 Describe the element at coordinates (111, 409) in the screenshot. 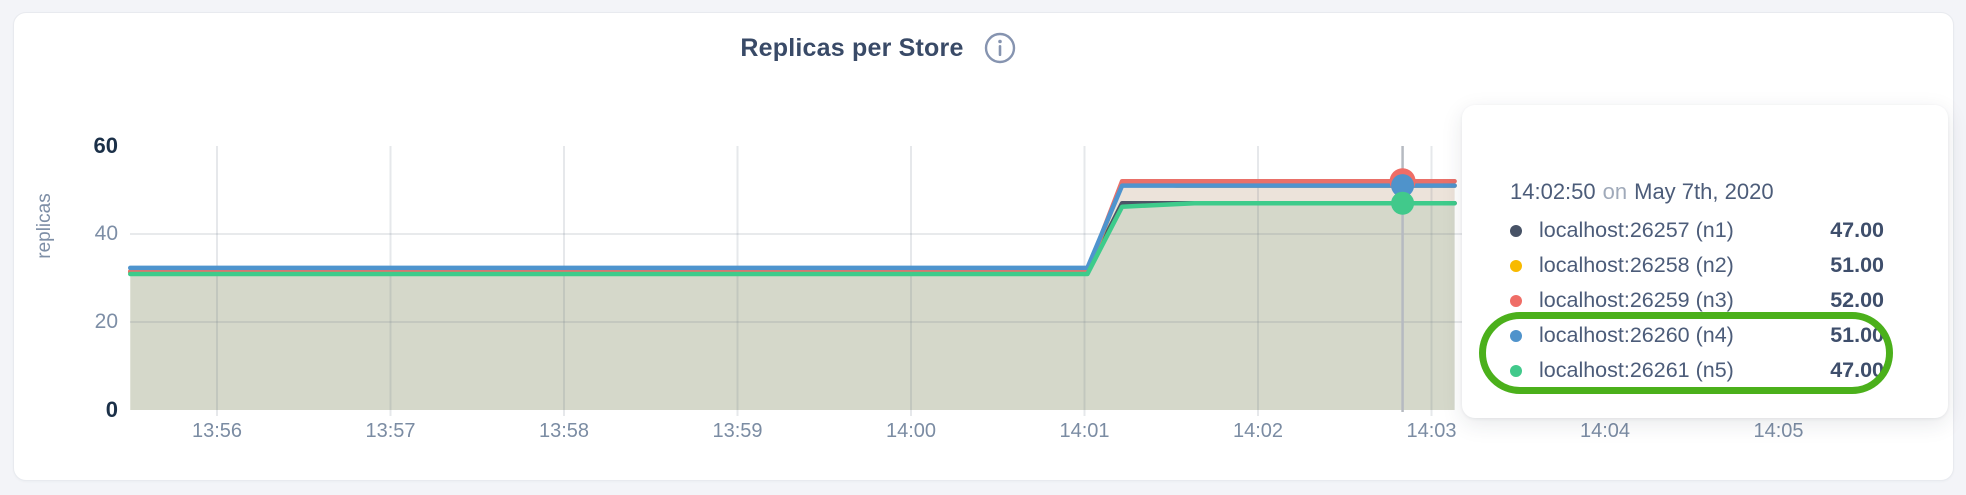

I see `y-tick-label: 0` at that location.